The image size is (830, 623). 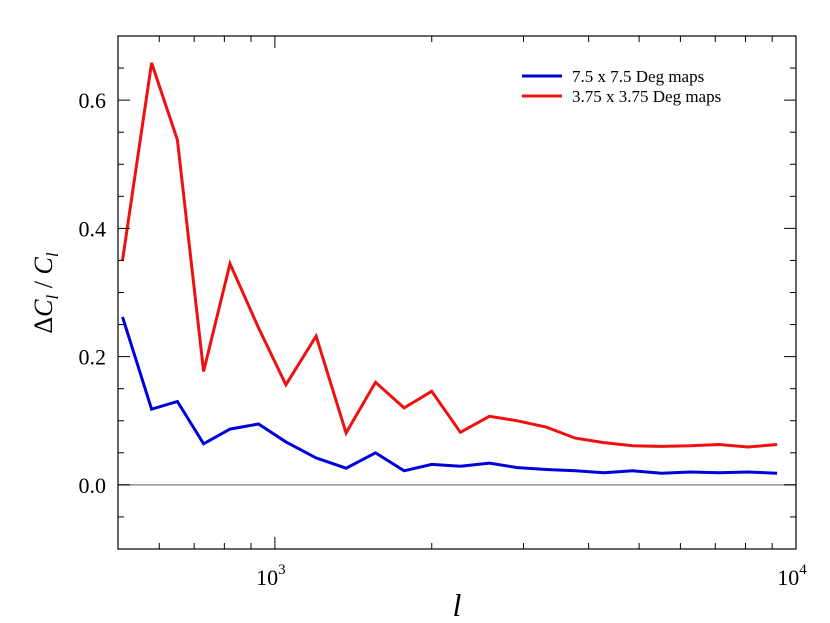 I want to click on y-tick-label: 0.0, so click(x=93, y=485).